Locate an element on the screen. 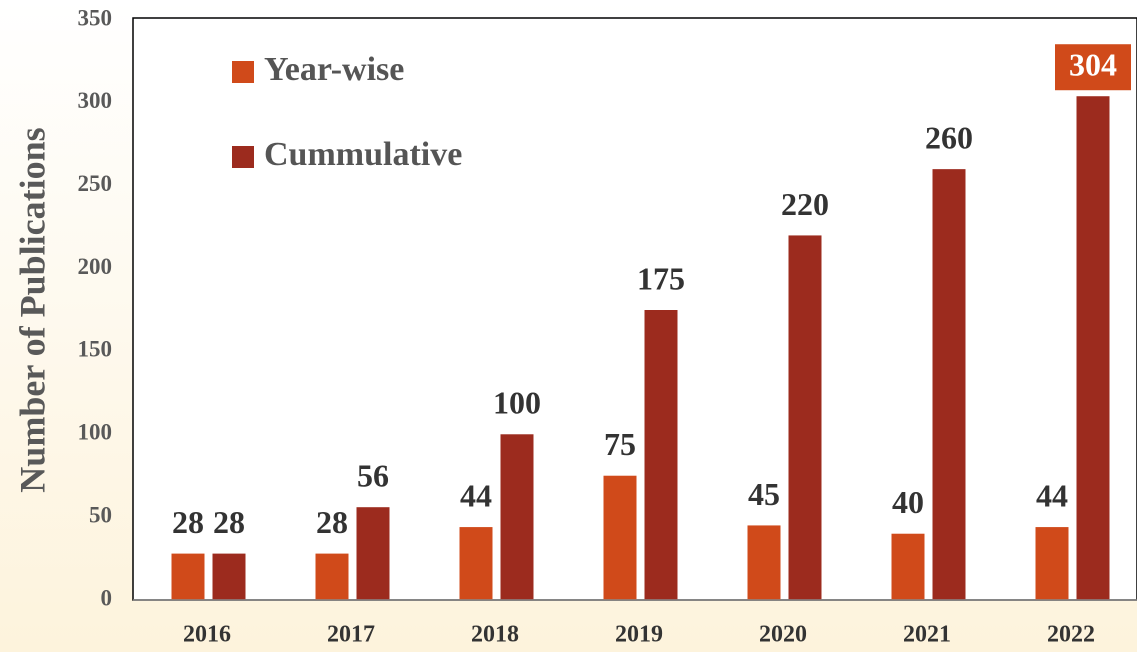 This screenshot has height=652, width=1137. y-tick-label: 200 is located at coordinates (95, 266).